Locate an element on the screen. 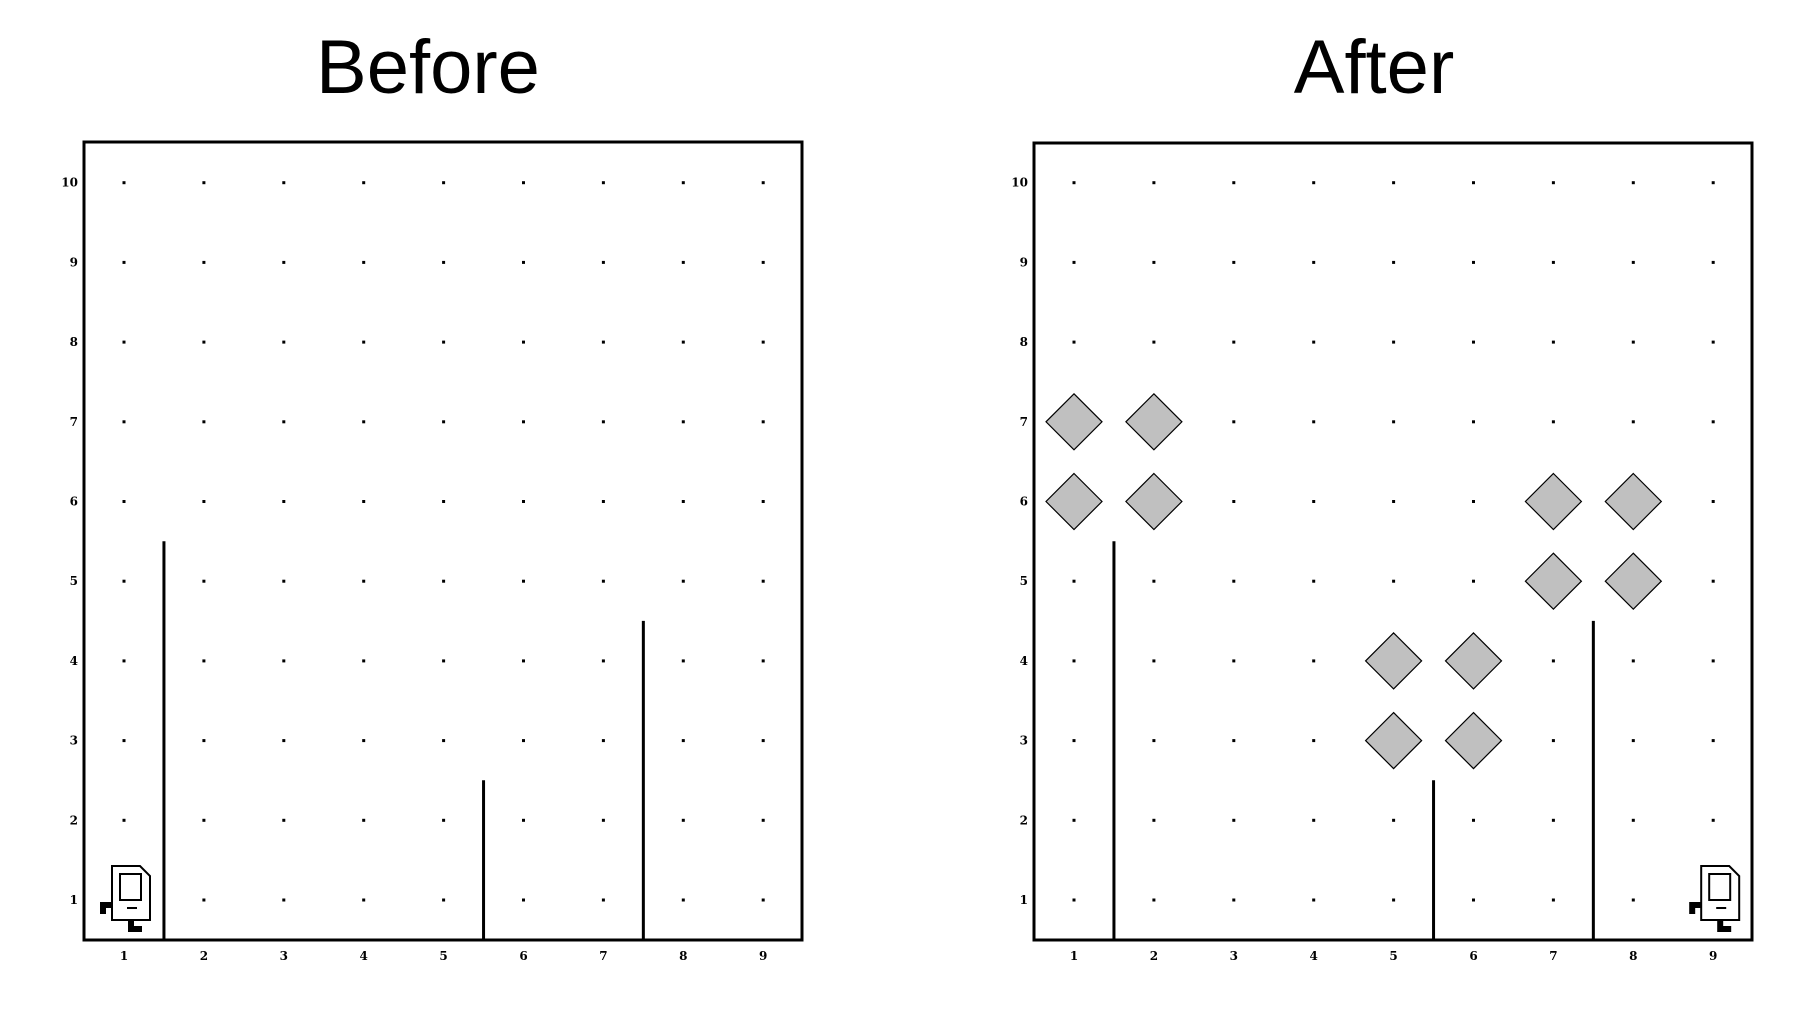 This screenshot has height=1013, width=1800. row-label: 8 is located at coordinates (1024, 342).